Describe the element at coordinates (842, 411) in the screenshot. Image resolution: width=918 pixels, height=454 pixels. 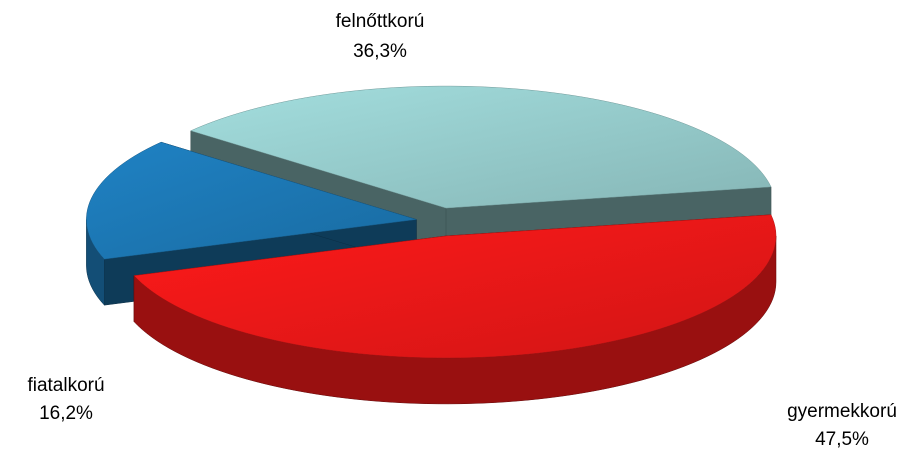
I see `slice-label: gyermekkorú` at that location.